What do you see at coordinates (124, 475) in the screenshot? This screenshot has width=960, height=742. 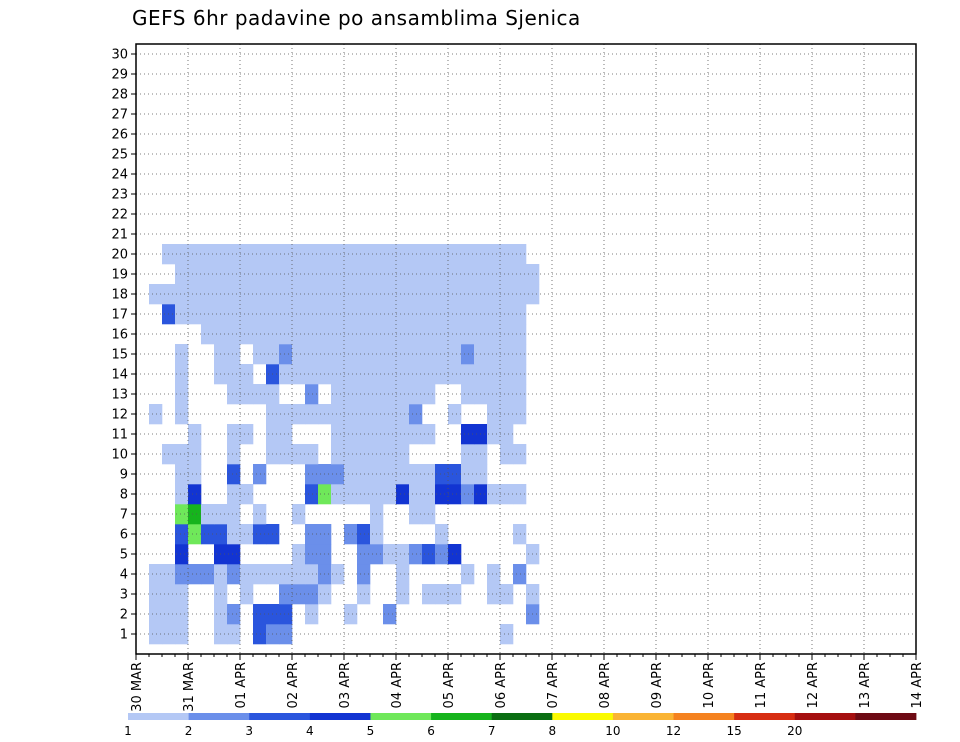 I see `y-tick-label: 9` at bounding box center [124, 475].